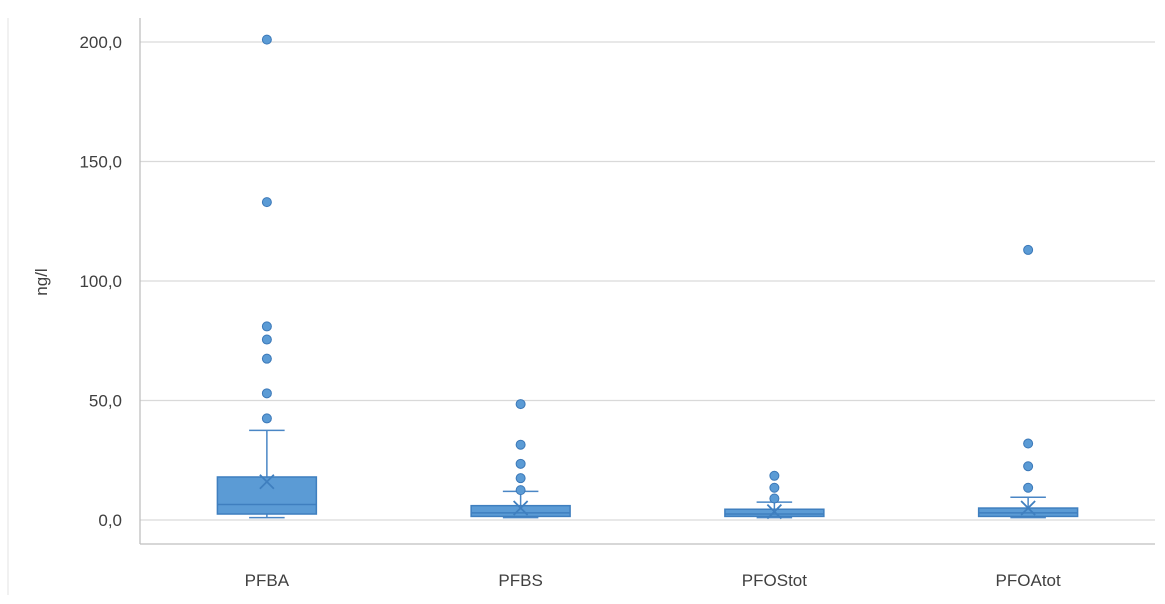  Describe the element at coordinates (520, 580) in the screenshot. I see `x-tick-label: PFBS` at that location.